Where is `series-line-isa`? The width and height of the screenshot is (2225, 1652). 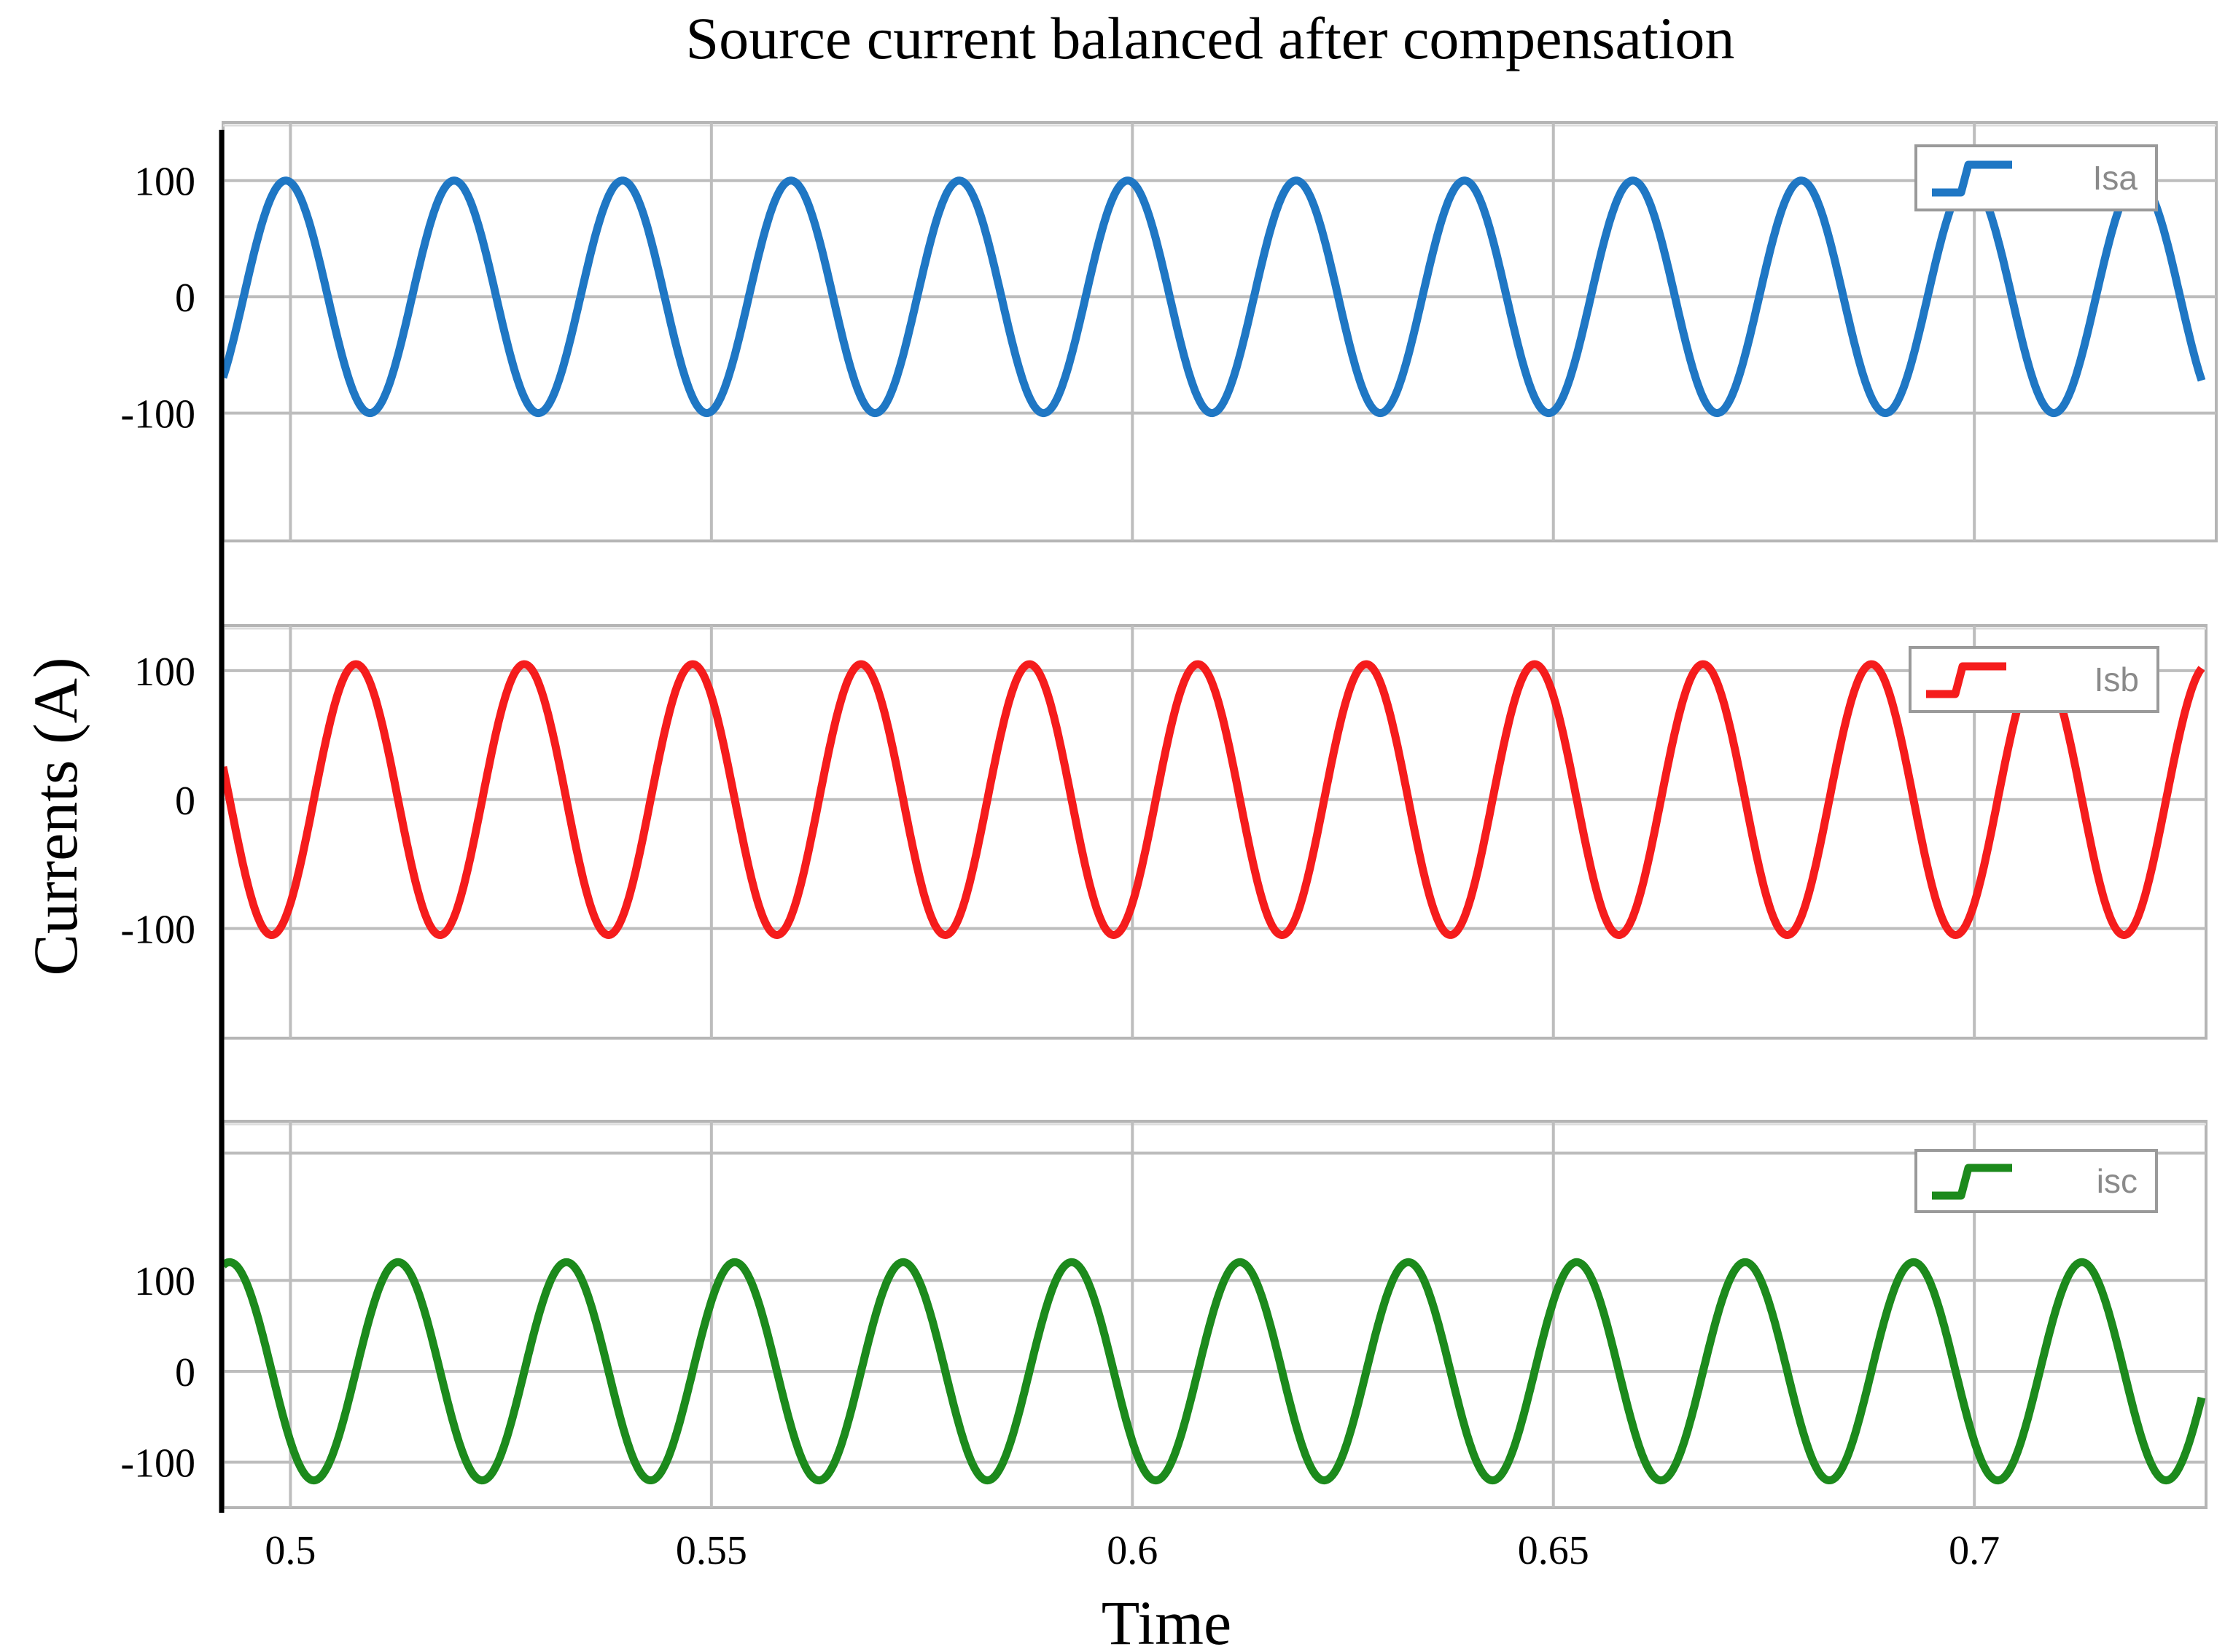 series-line-isa is located at coordinates (1212, 297).